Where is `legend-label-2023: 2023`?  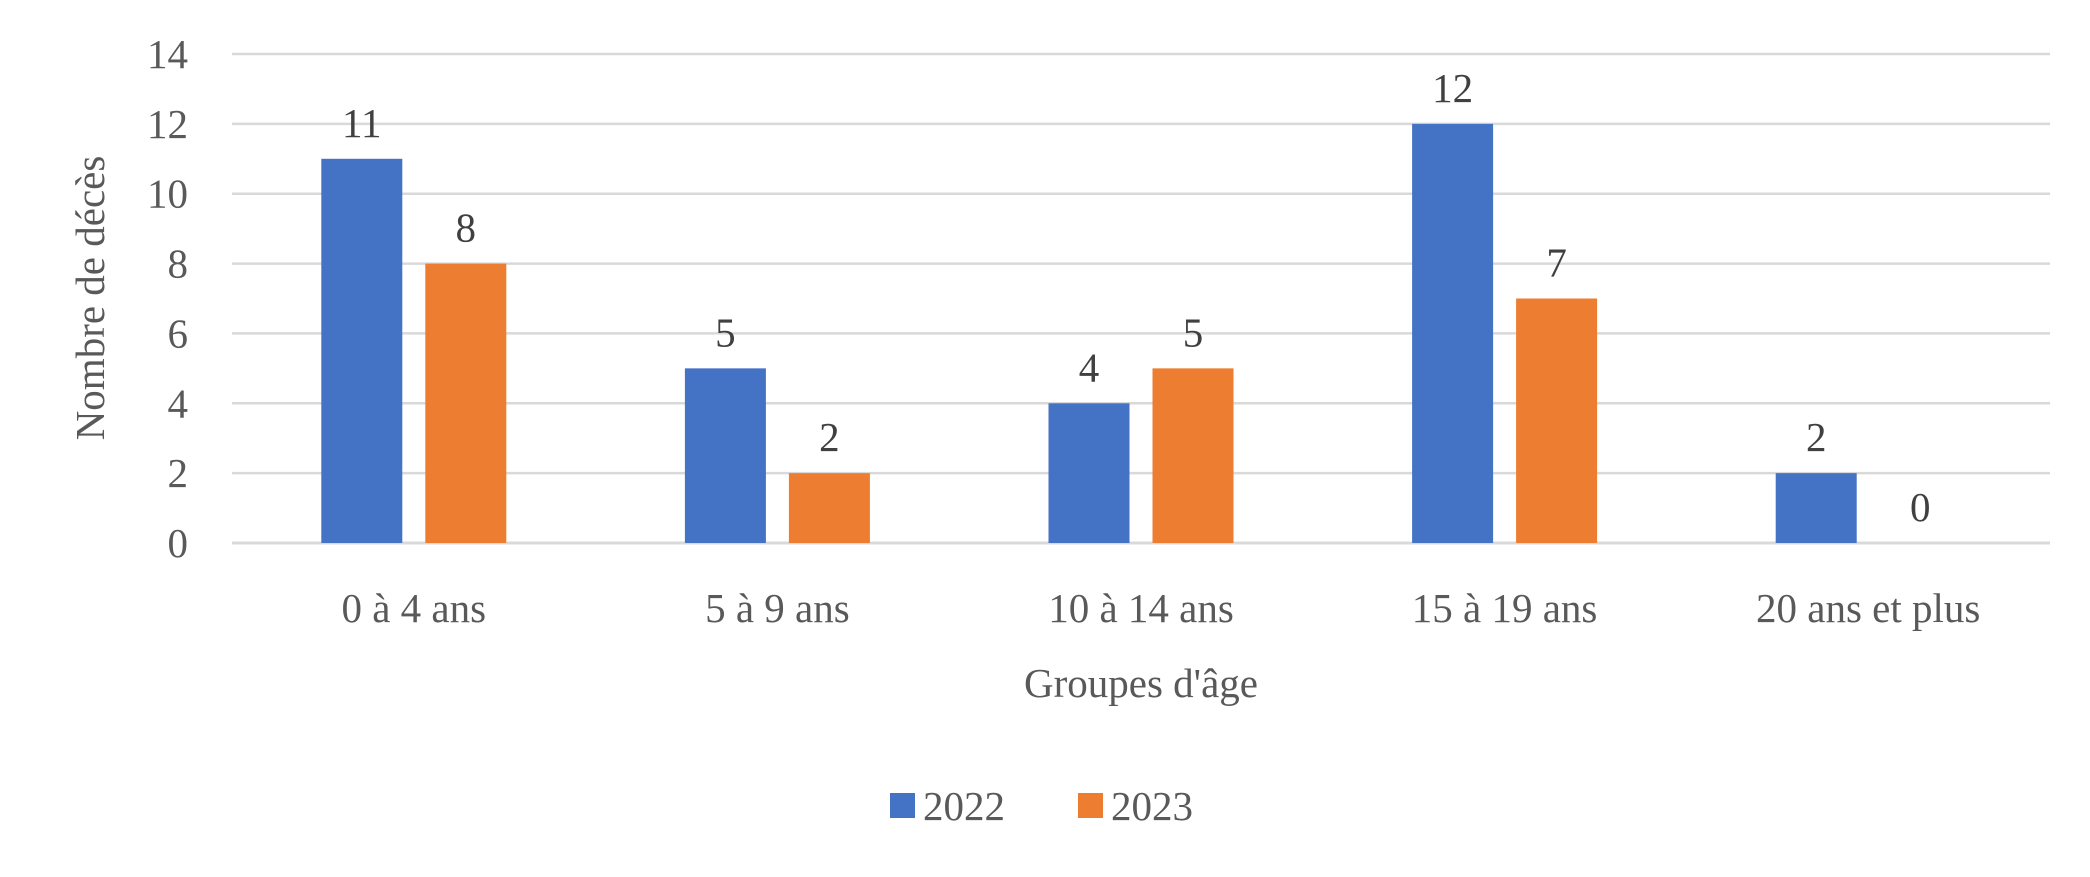 legend-label-2023: 2023 is located at coordinates (1152, 806).